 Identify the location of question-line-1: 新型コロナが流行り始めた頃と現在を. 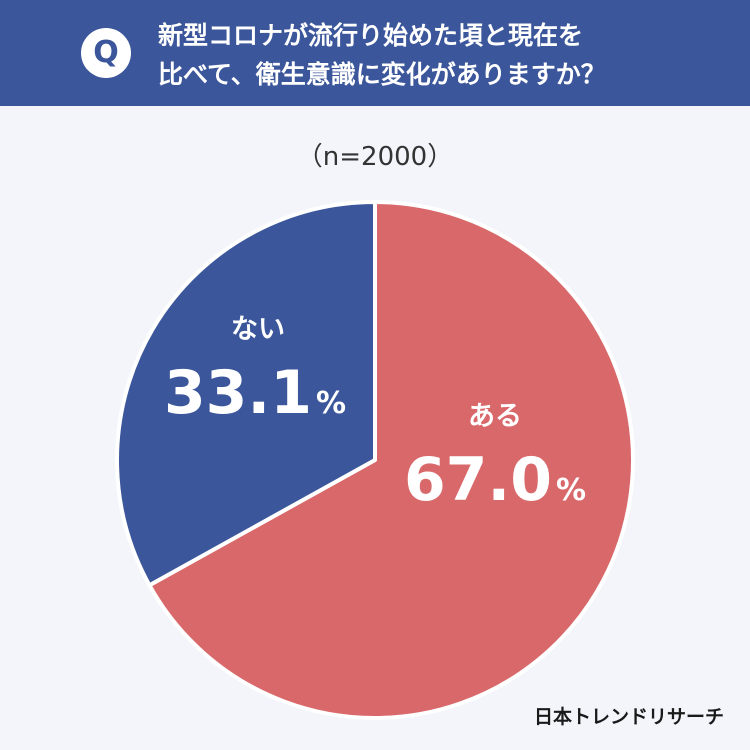
(371, 35).